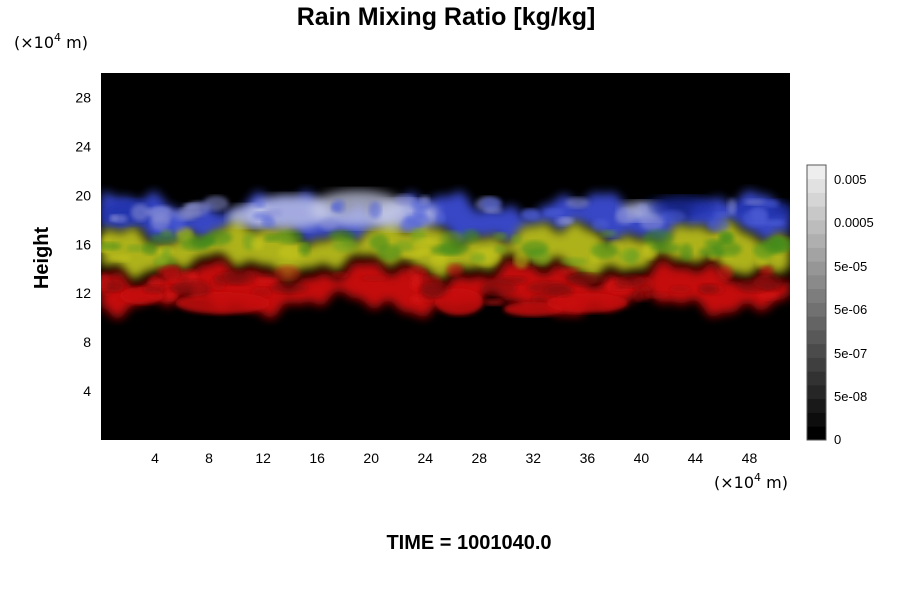  I want to click on y-tick-label: 28, so click(83, 97).